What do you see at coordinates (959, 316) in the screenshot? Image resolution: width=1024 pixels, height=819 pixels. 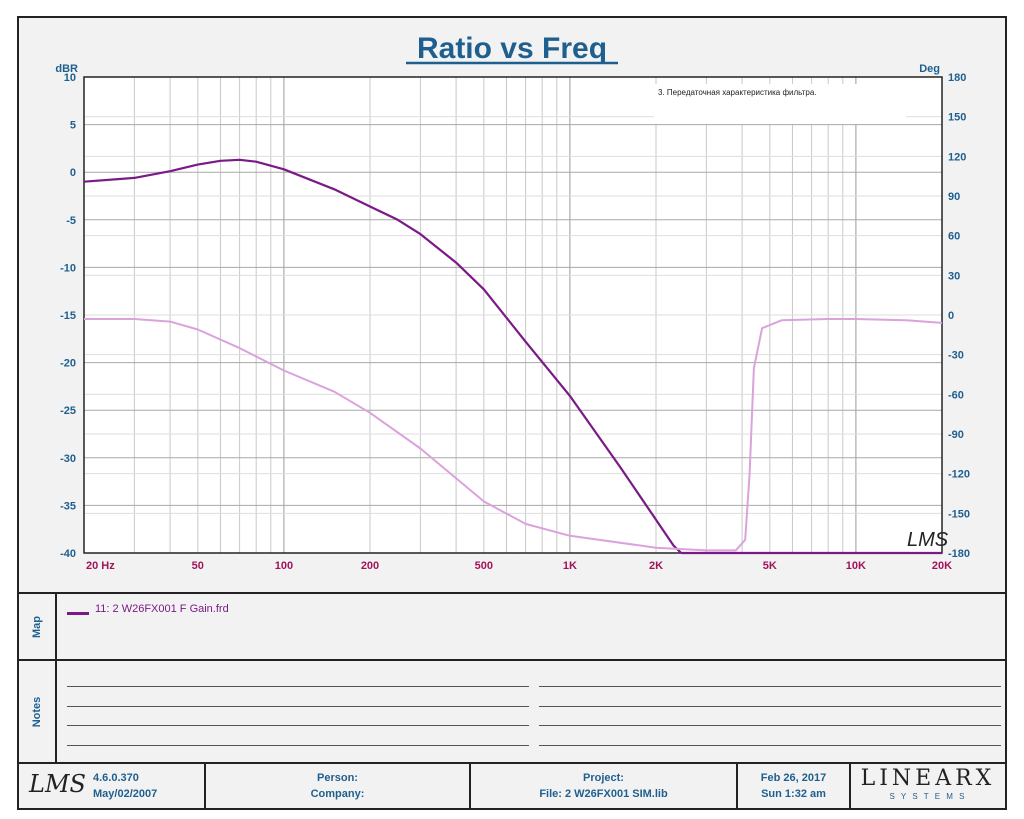 I see `y-right-tick-labels: 180 150 120 90 60 30 0 -30 -60 -90 -120 -150 -180` at bounding box center [959, 316].